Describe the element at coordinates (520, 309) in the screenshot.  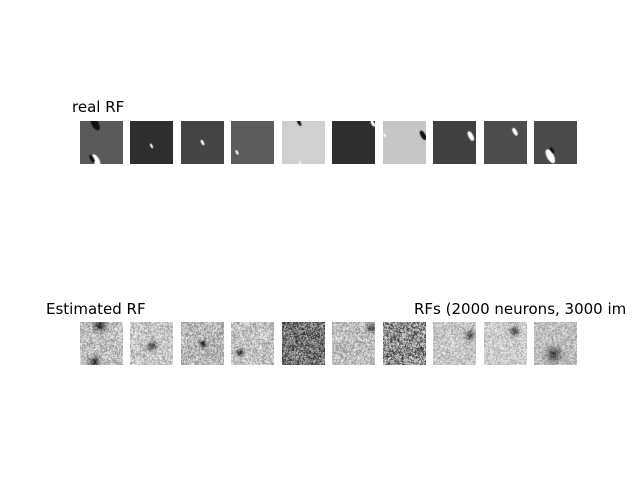
I see `estimated-rf-side-title: RFs (2000 neurons, 3000 im` at that location.